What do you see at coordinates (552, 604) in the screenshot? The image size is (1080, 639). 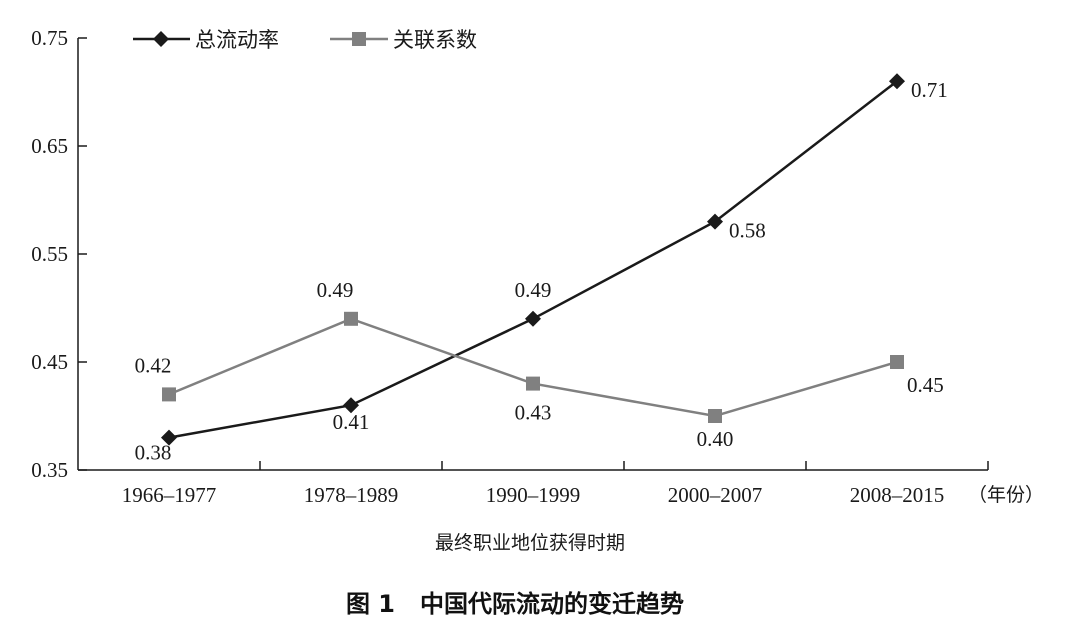 I see `figure-title: 中国代际流动的变迁趋势` at bounding box center [552, 604].